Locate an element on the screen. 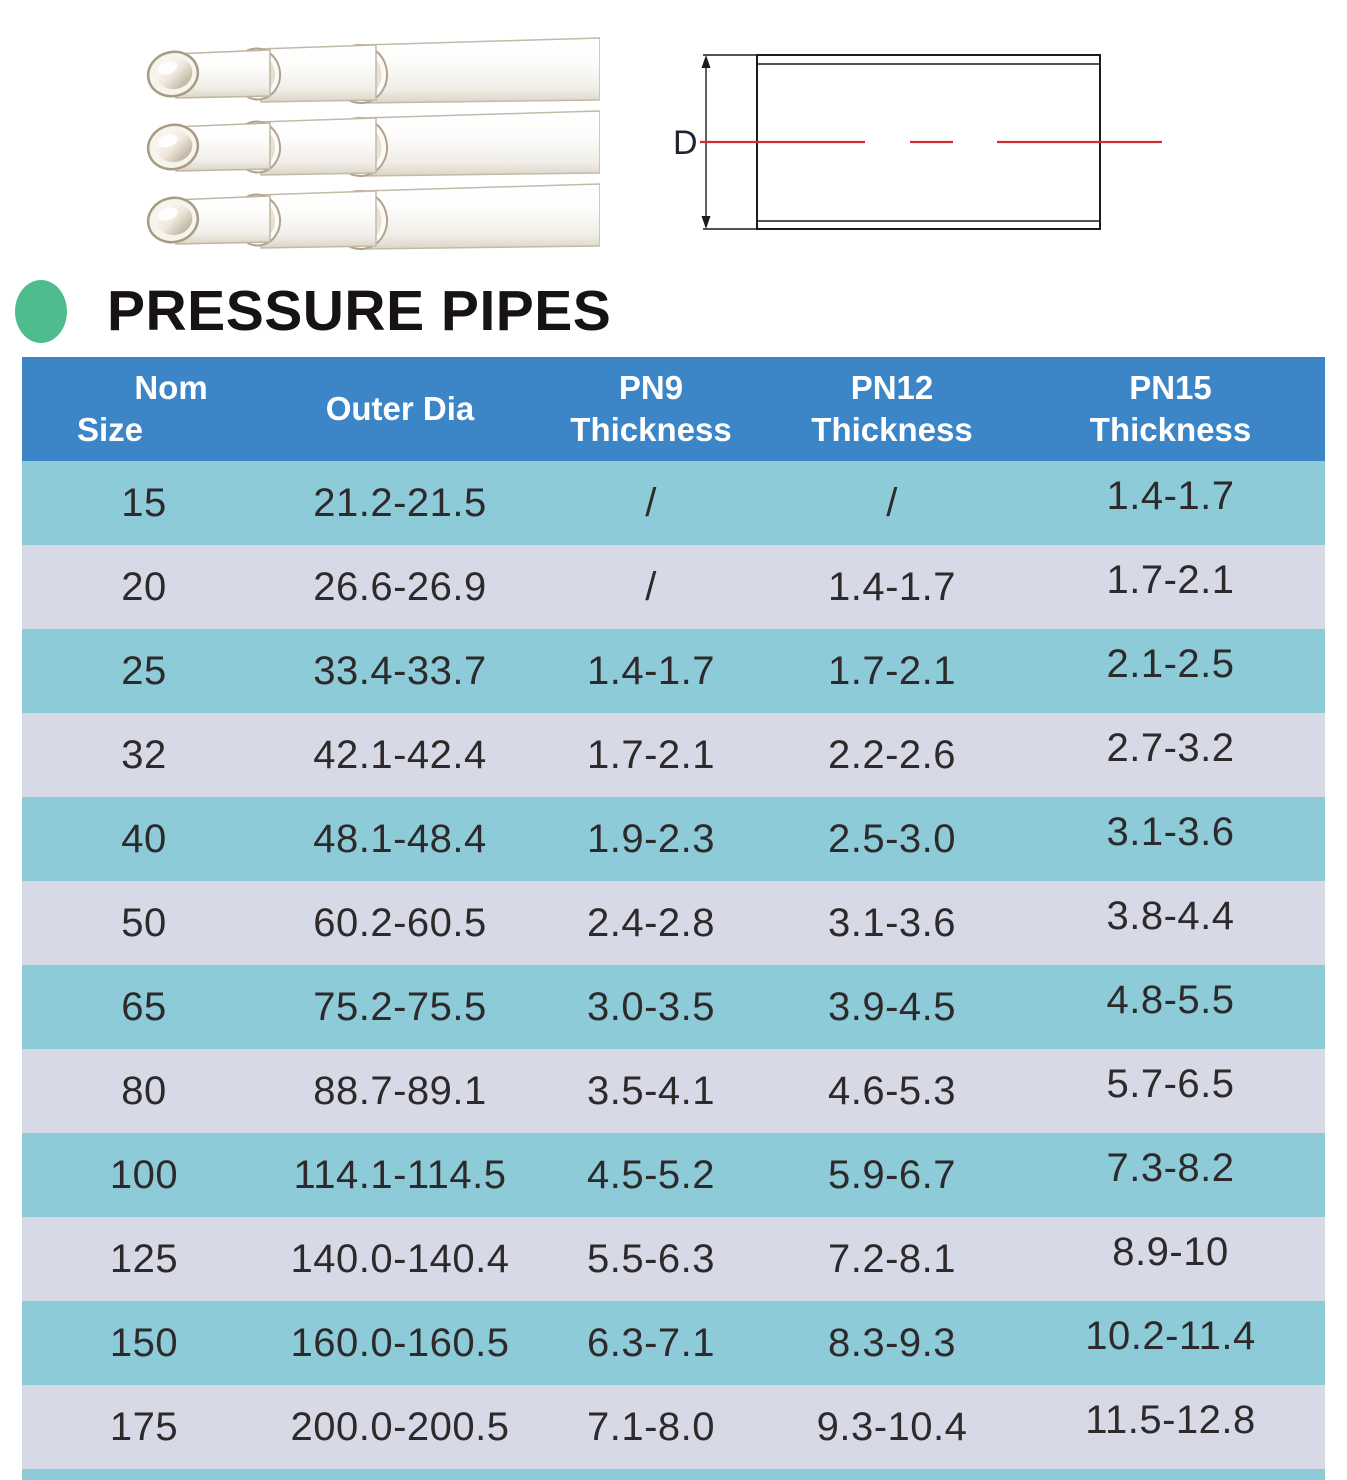 This screenshot has width=1347, height=1480. cell-nom-size: 175 is located at coordinates (144, 1426).